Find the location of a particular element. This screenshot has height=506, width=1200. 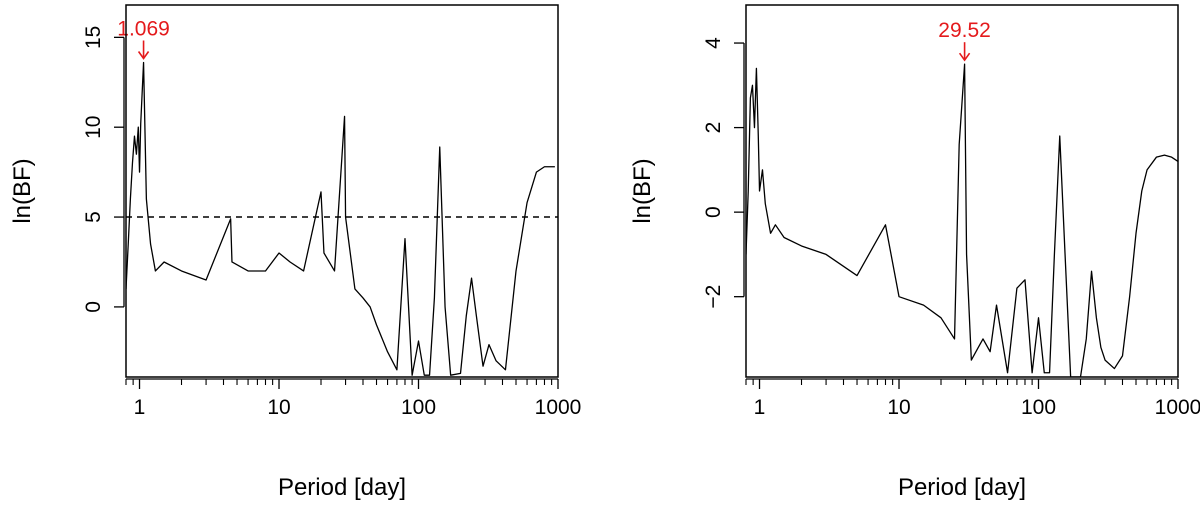

left-x-tick-label: 1000 is located at coordinates (558, 407).